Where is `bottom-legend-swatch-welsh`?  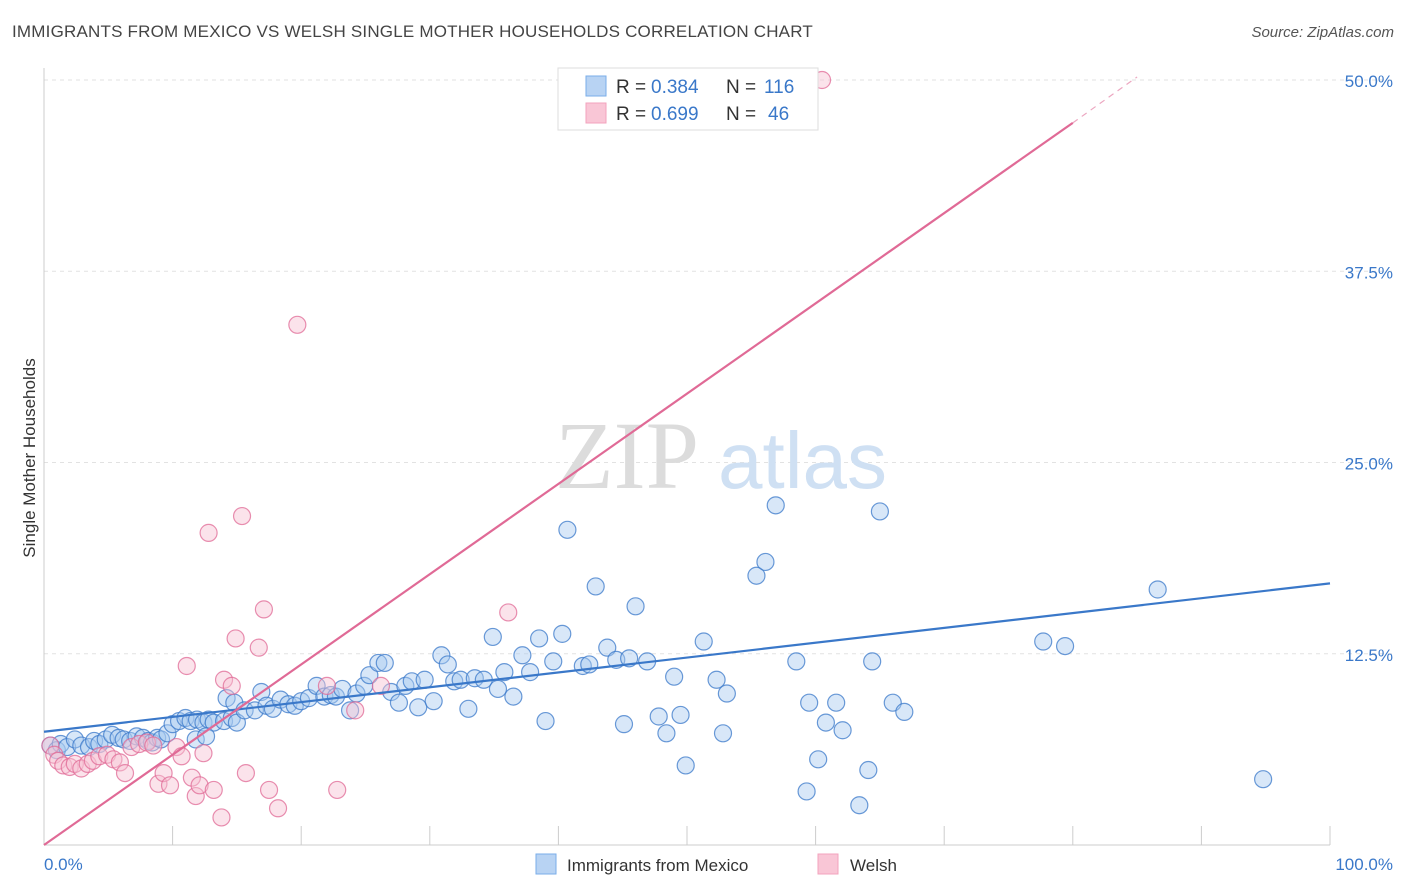
bottom-legend-swatch-welsh is located at coordinates (828, 864).